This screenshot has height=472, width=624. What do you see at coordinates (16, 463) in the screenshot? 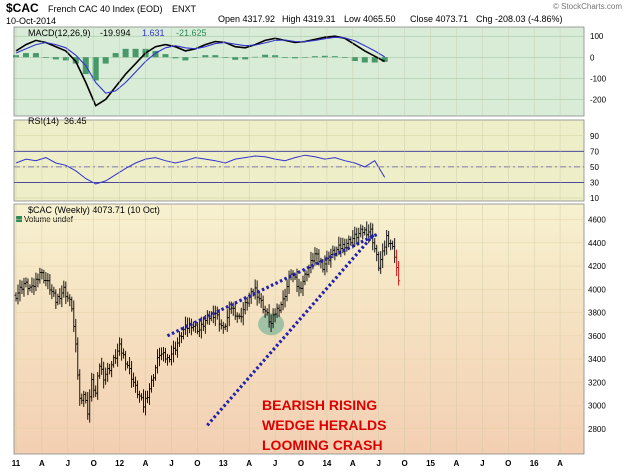
I see `x-tick-label: 11` at bounding box center [16, 463].